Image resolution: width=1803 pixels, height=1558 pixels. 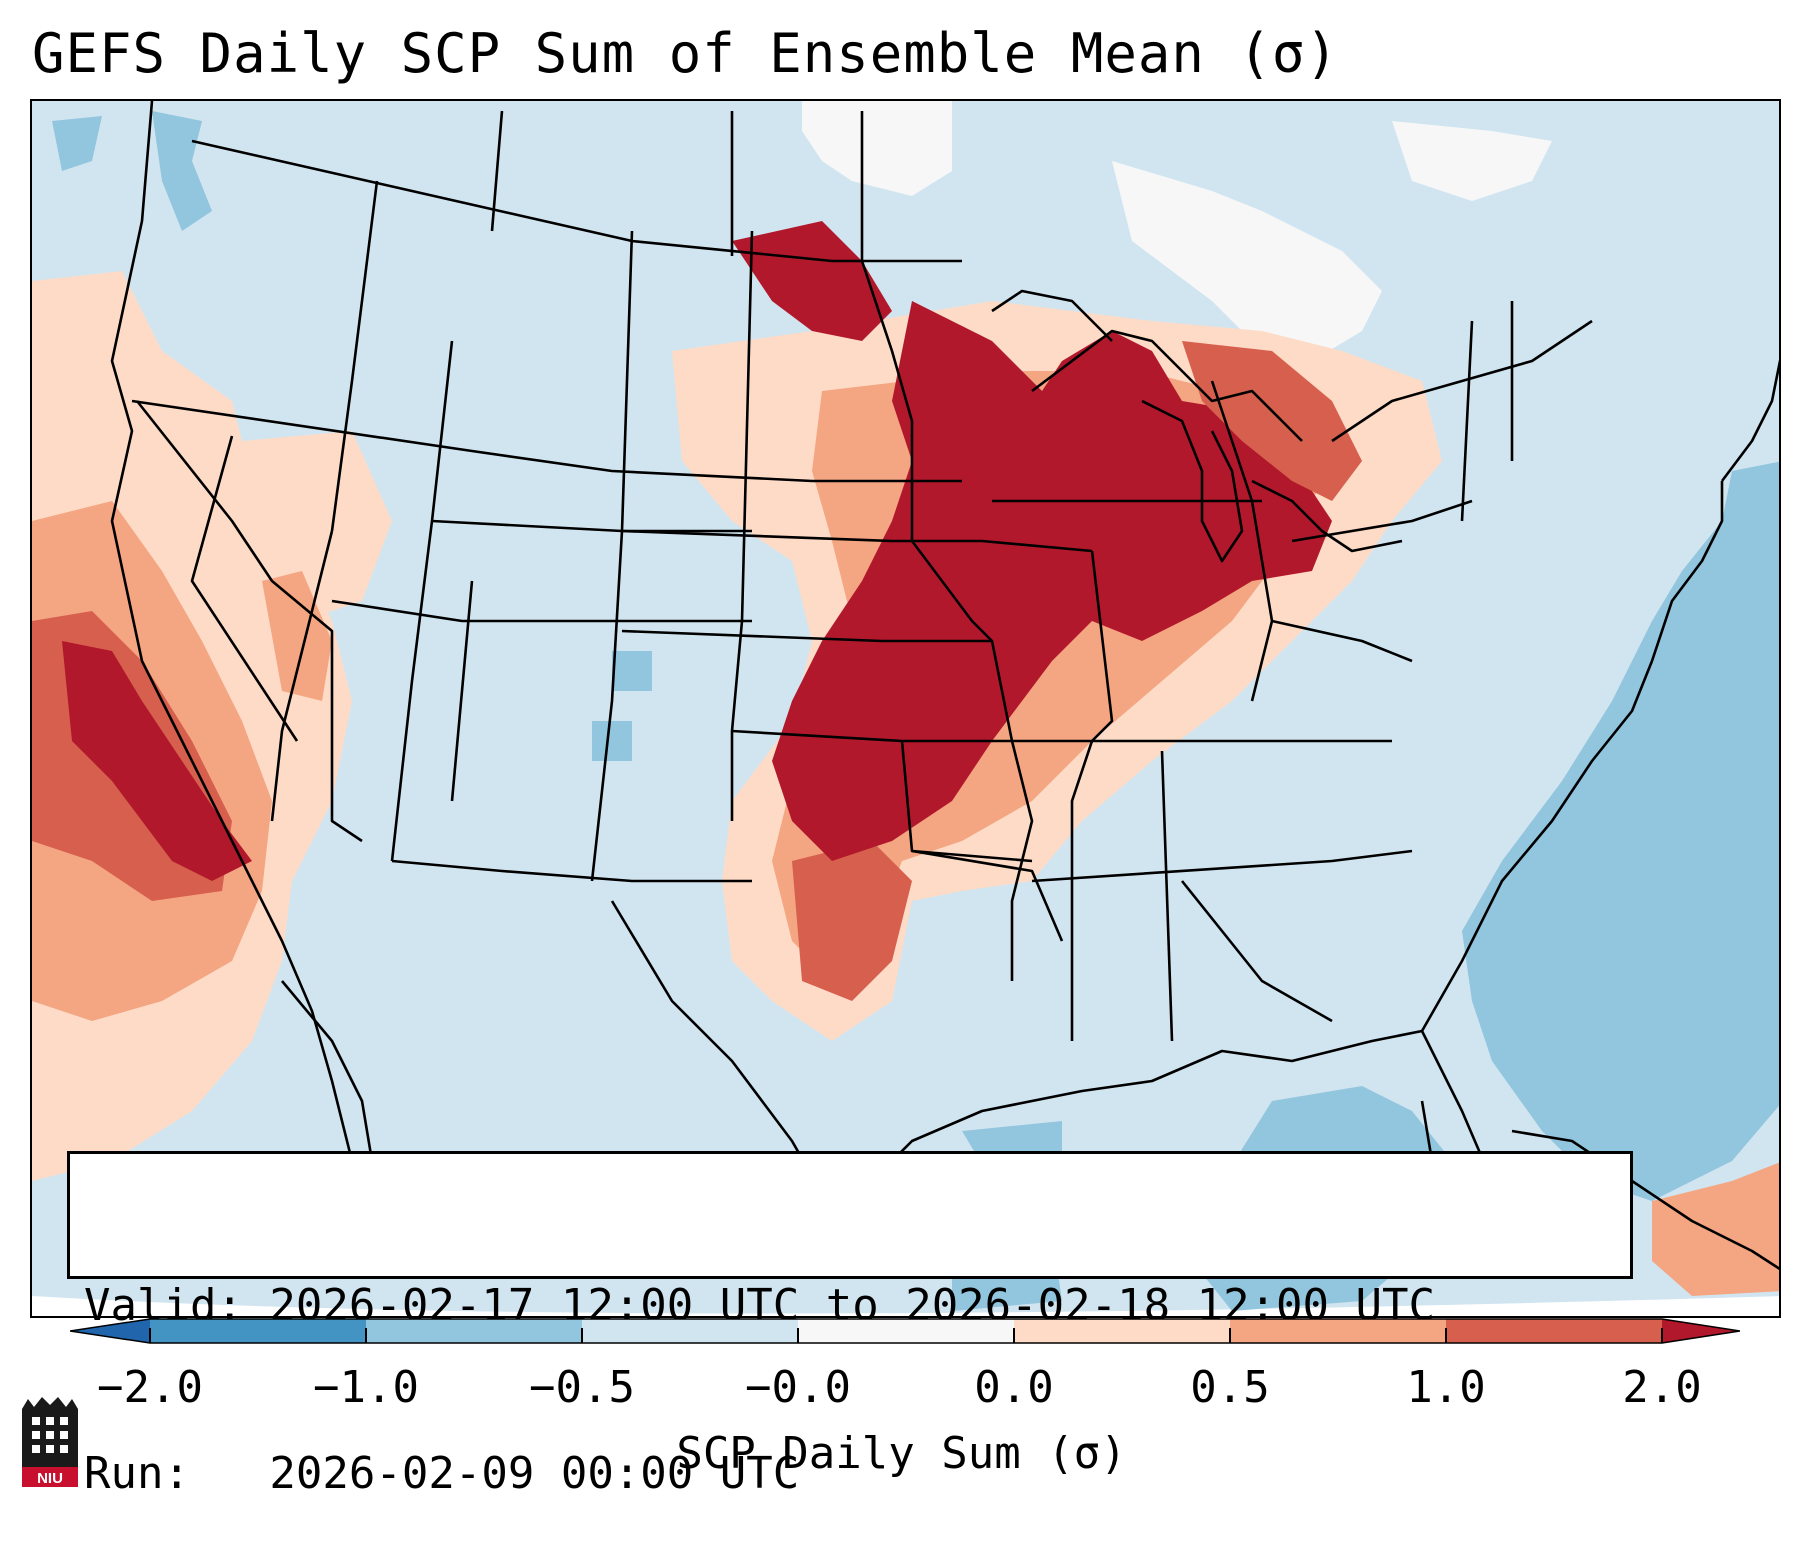 I want to click on pacific-nw-negative, so click(x=132, y=171).